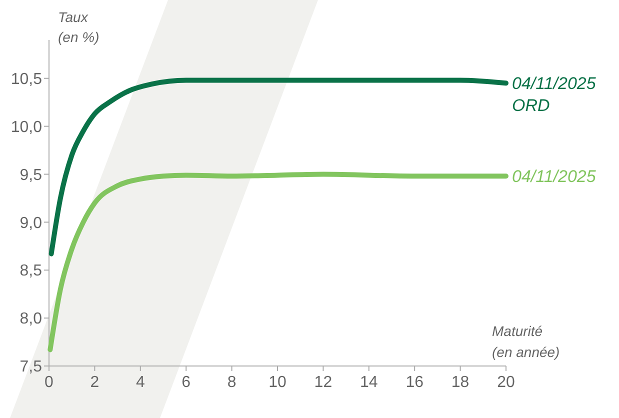 This screenshot has height=418, width=619. Describe the element at coordinates (31, 319) in the screenshot. I see `y-tick-label: 8,0` at that location.